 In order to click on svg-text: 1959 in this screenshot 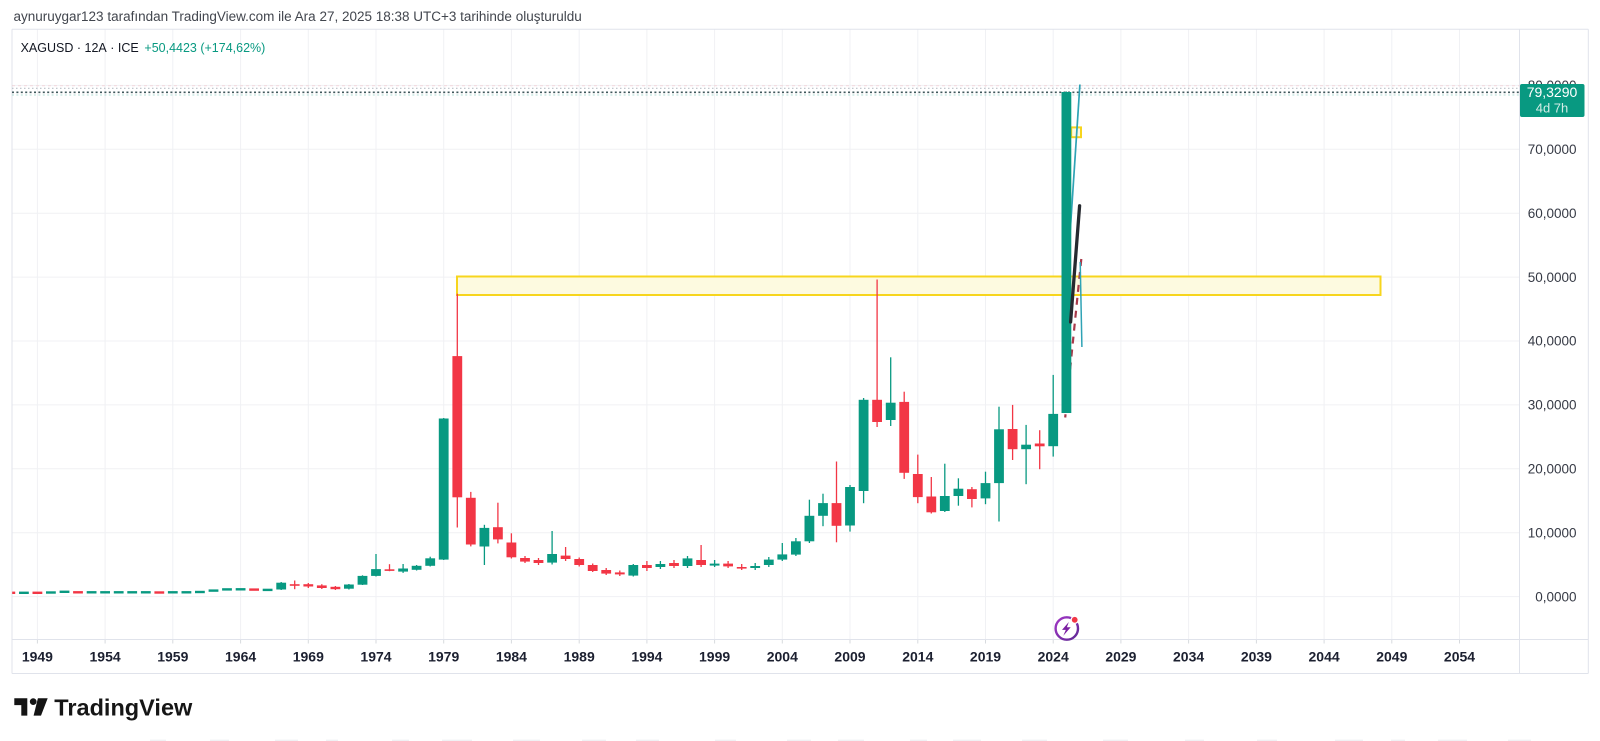, I will do `click(172, 657)`.